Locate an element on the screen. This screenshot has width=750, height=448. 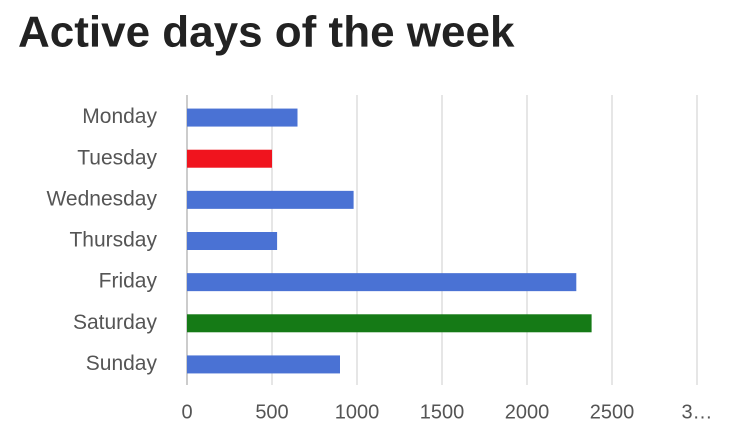
y-tick-label: Saturday is located at coordinates (115, 322).